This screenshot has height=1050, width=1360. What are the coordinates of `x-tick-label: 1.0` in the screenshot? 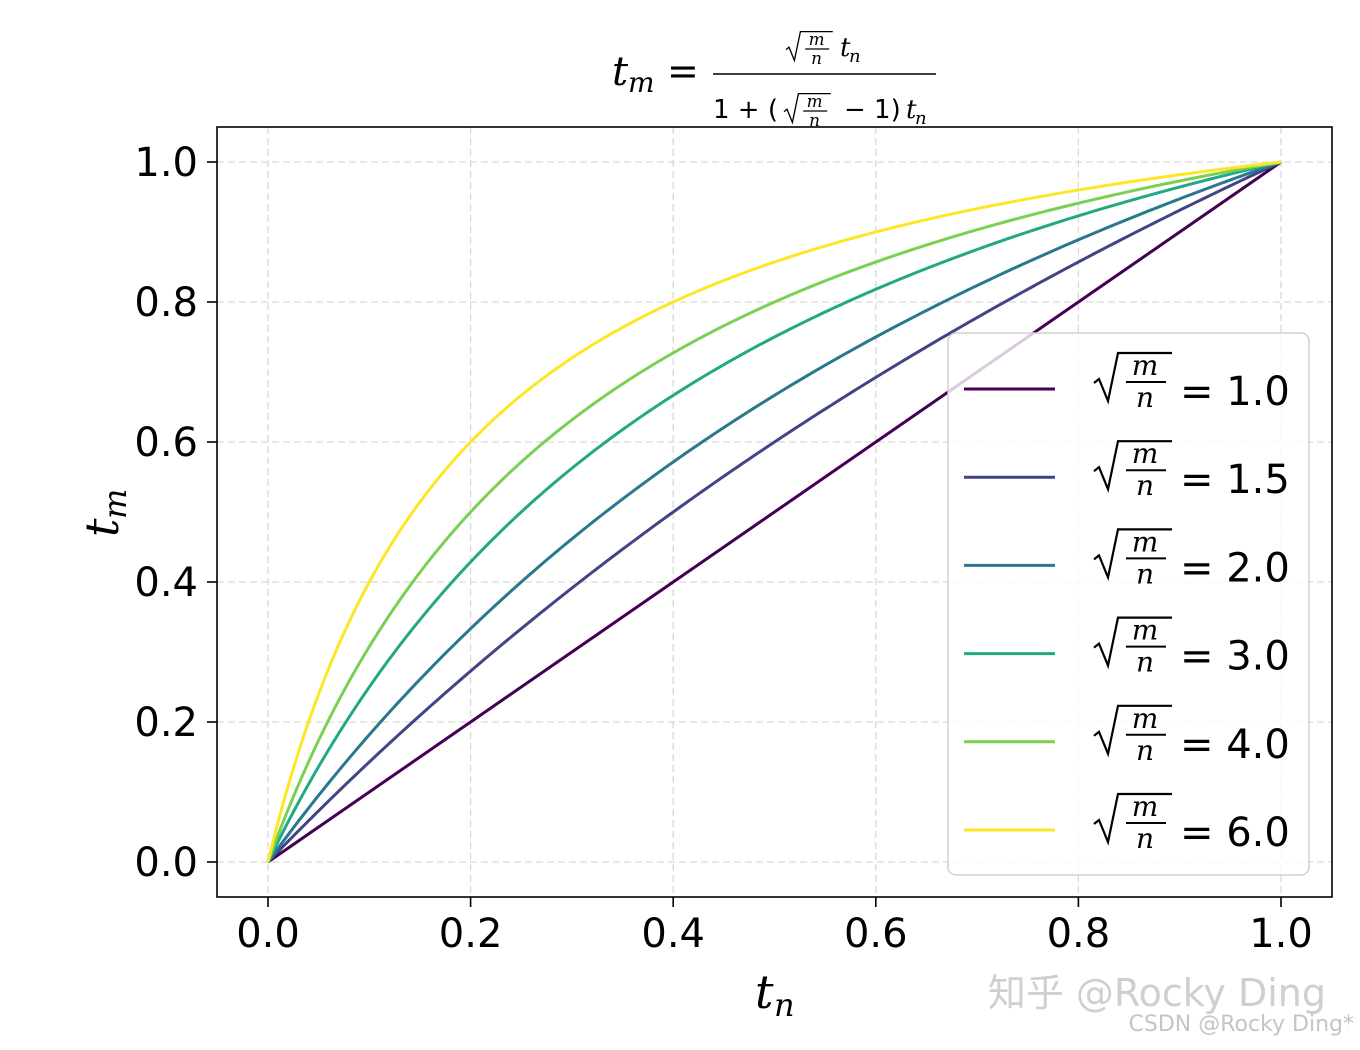 It's located at (1281, 934).